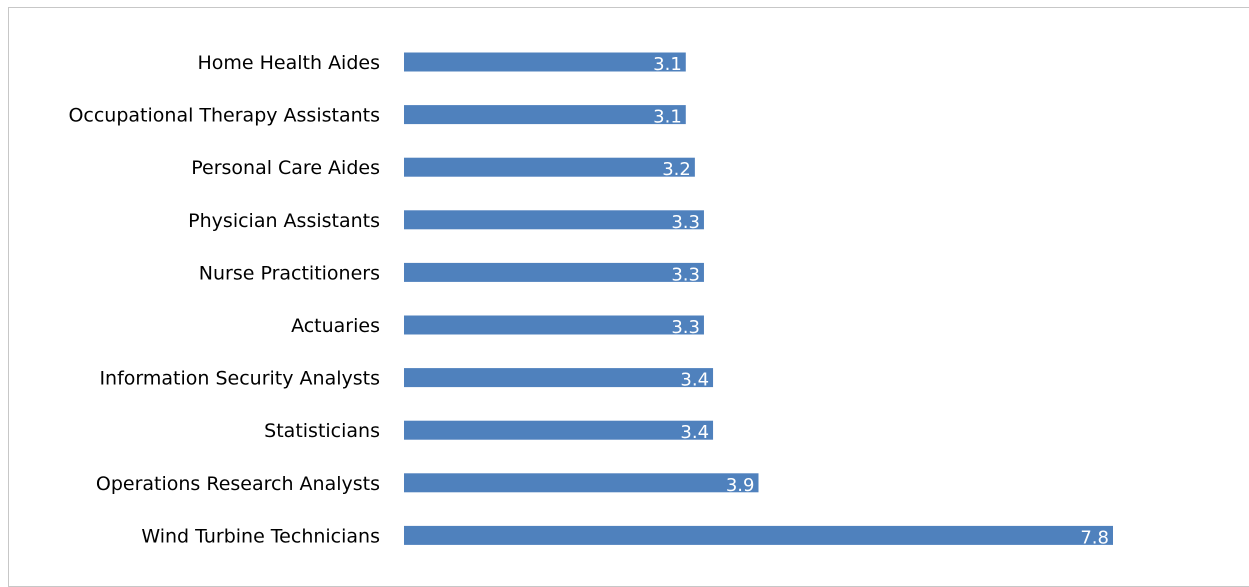 The height and width of the screenshot is (587, 1249). Describe the element at coordinates (284, 221) in the screenshot. I see `category-label: Physician Assistants` at that location.